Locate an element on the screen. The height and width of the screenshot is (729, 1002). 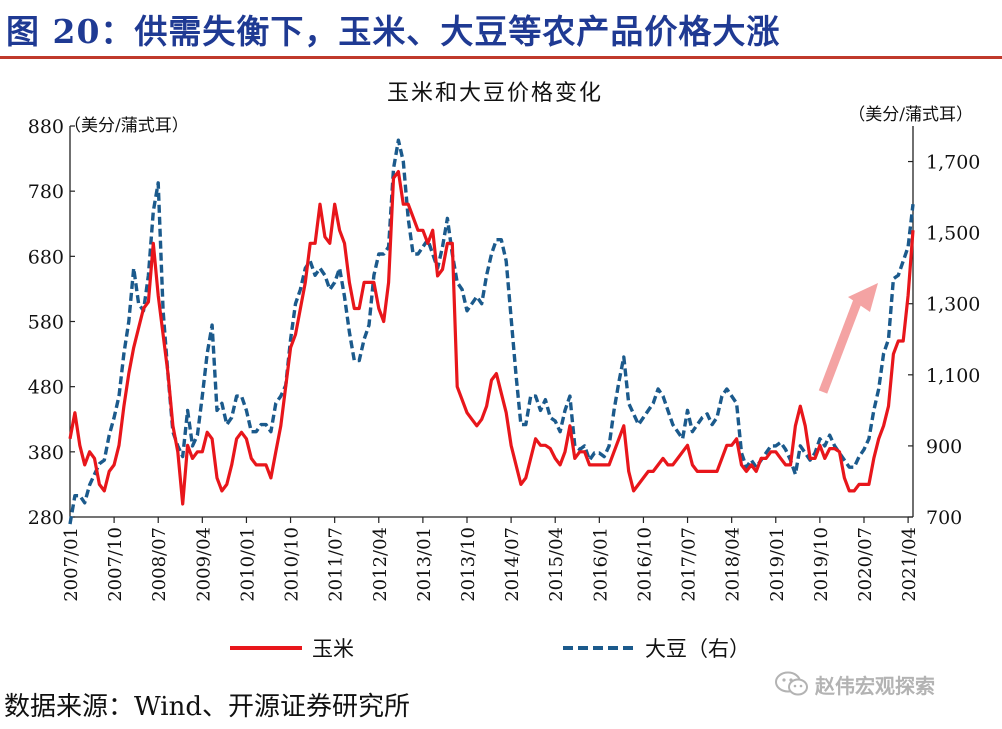
x-tick-label: 2010/10 is located at coordinates (292, 564).